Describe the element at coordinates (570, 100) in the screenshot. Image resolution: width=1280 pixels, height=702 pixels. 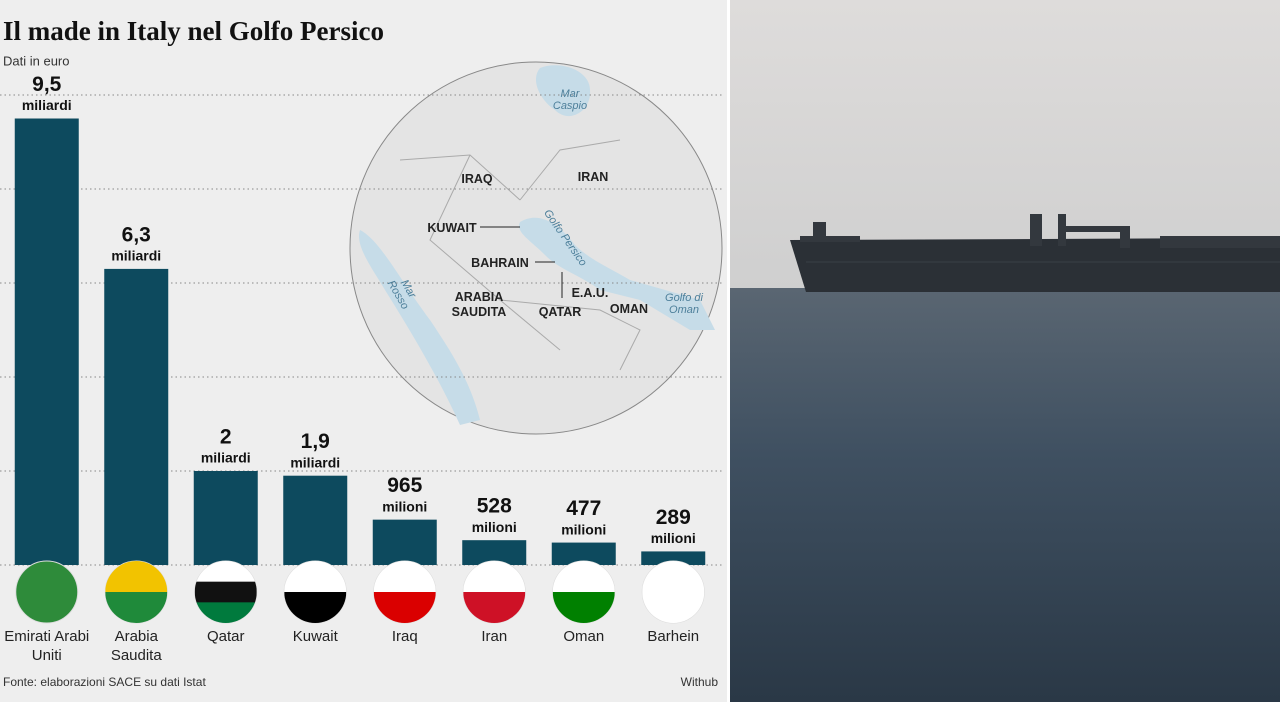
I see `sea-label: Mar Caspio` at that location.